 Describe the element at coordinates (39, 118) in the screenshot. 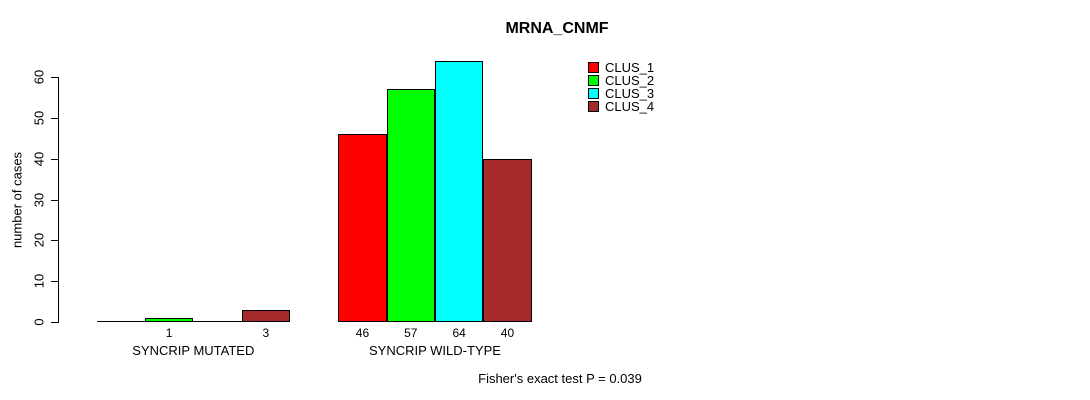

I see `y-tick-label: 50` at that location.